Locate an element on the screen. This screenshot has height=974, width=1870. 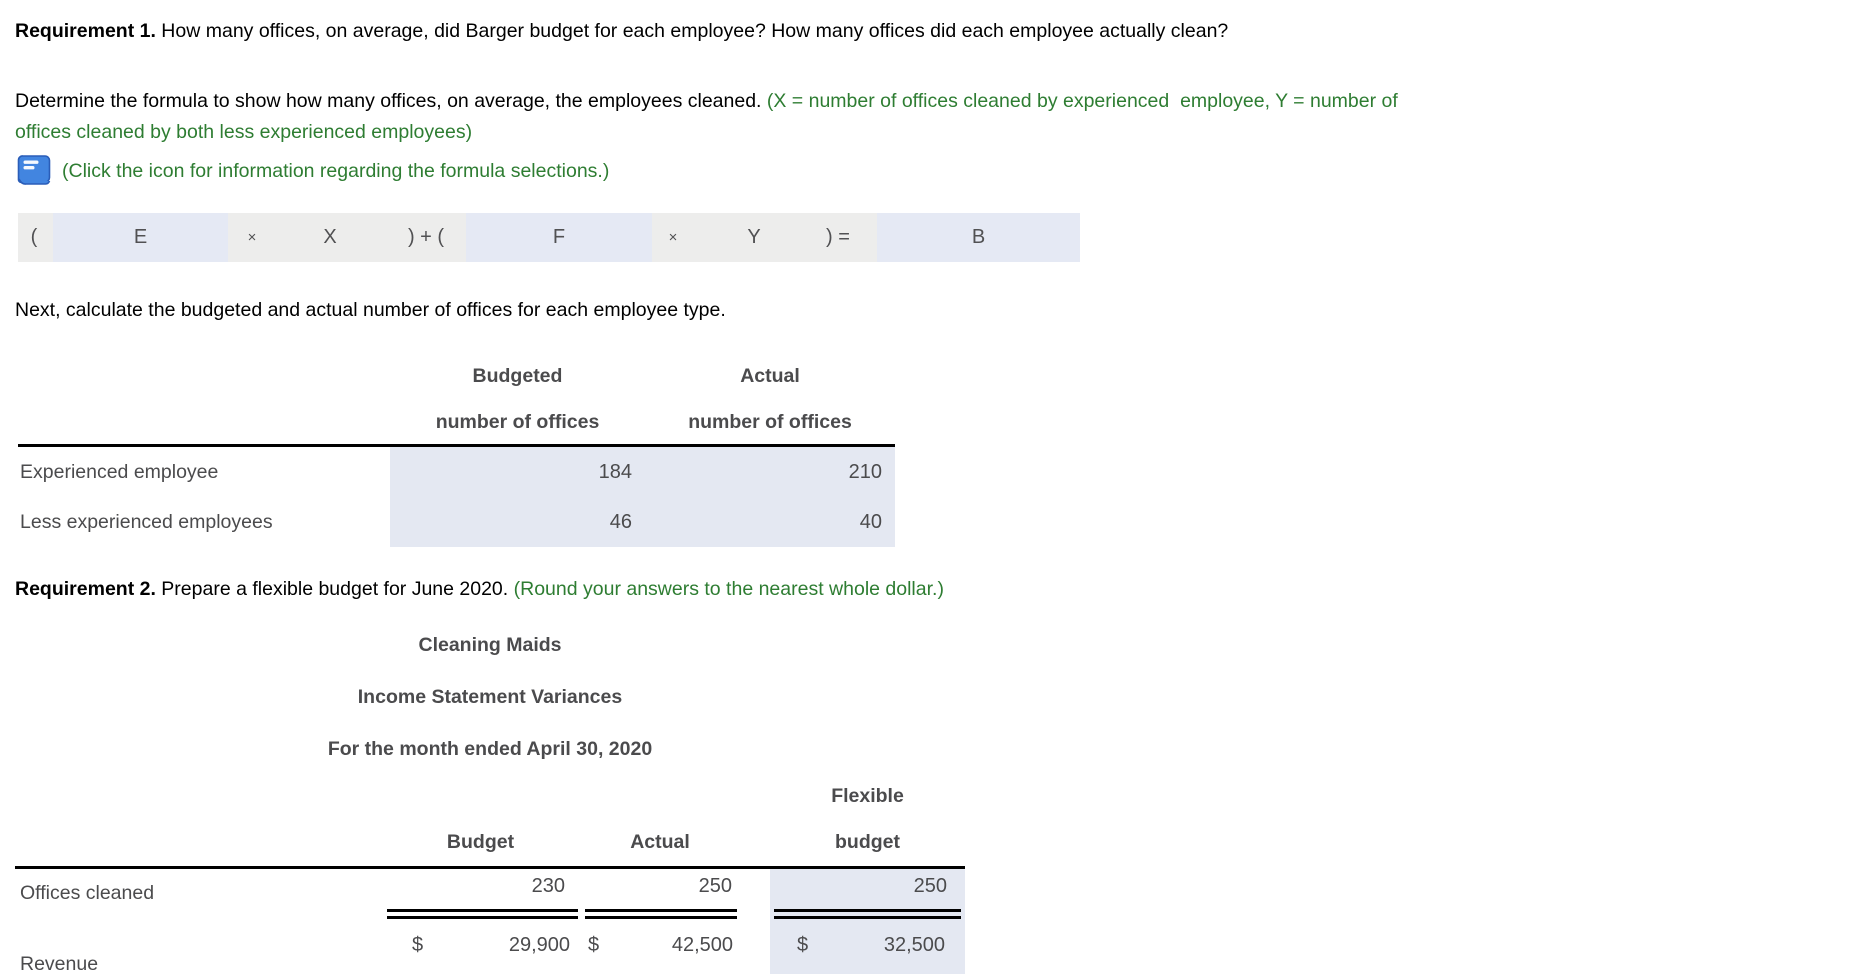
row-label: Offices cleaned is located at coordinates (87, 893).